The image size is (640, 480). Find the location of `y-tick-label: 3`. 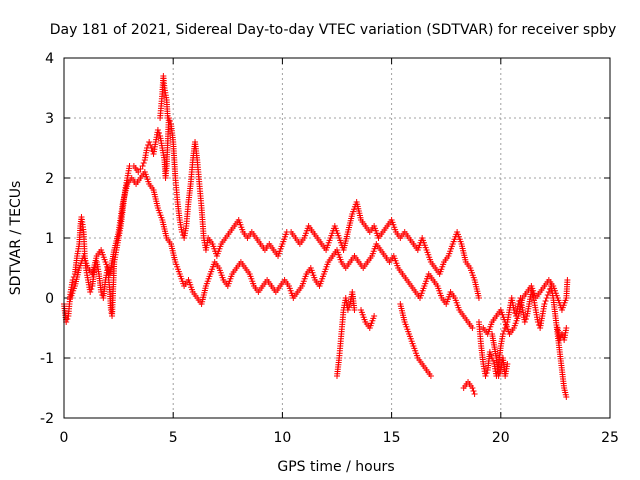

y-tick-label: 3 is located at coordinates (49, 119).